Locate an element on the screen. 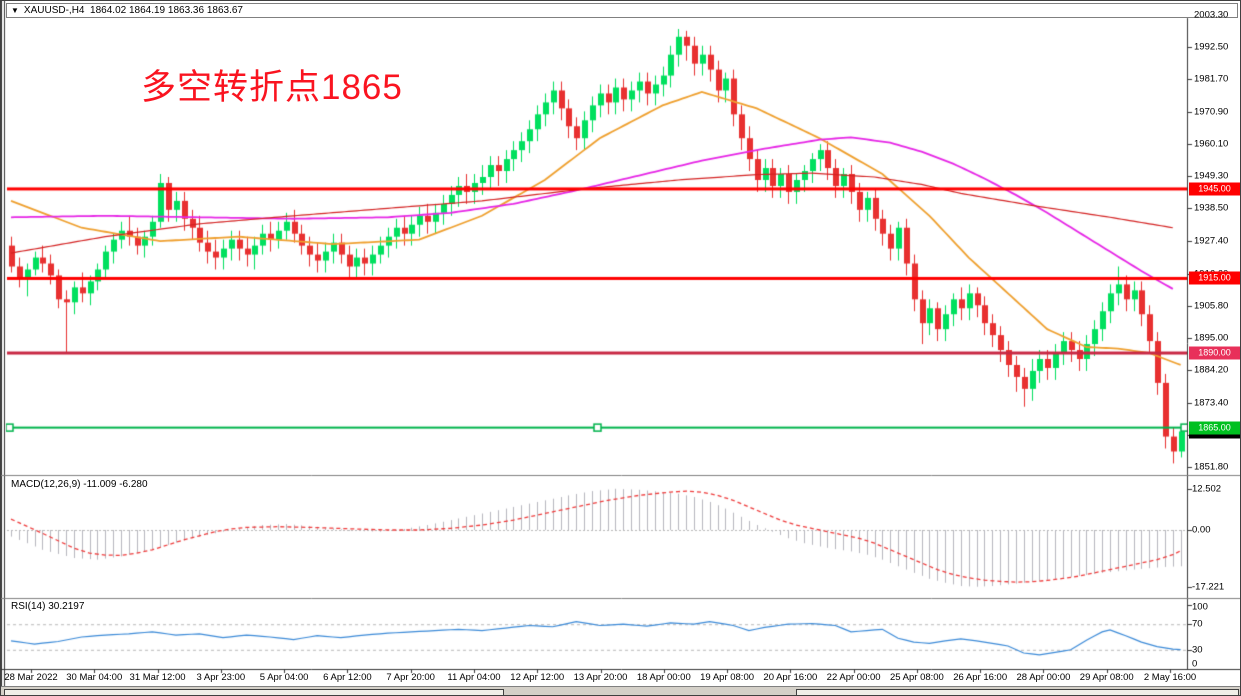 The height and width of the screenshot is (696, 1241). price-tick-label: 1981.70 is located at coordinates (1211, 79).